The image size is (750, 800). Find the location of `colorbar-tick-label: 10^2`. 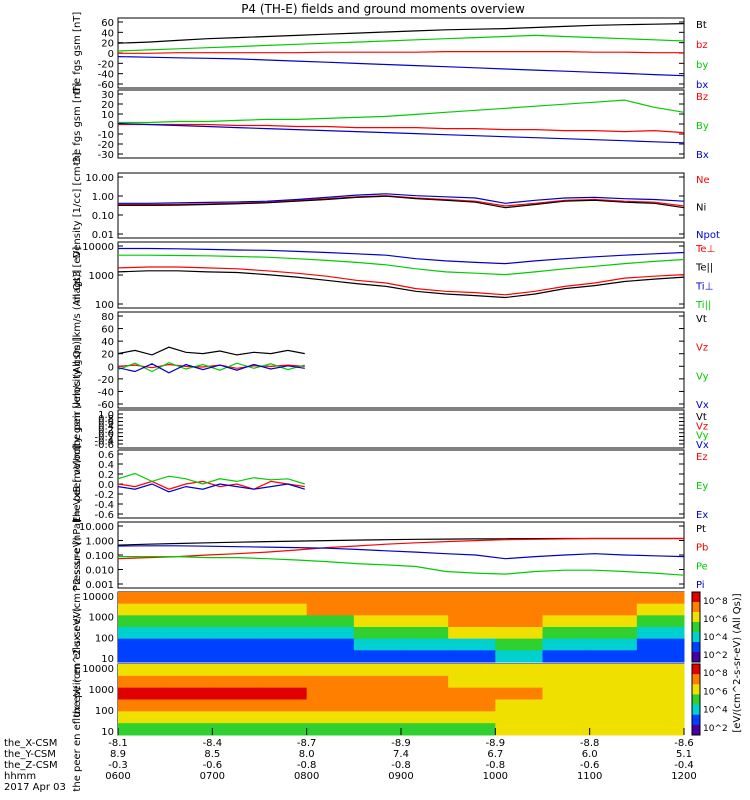

colorbar-tick-label: 10^2 is located at coordinates (715, 656).